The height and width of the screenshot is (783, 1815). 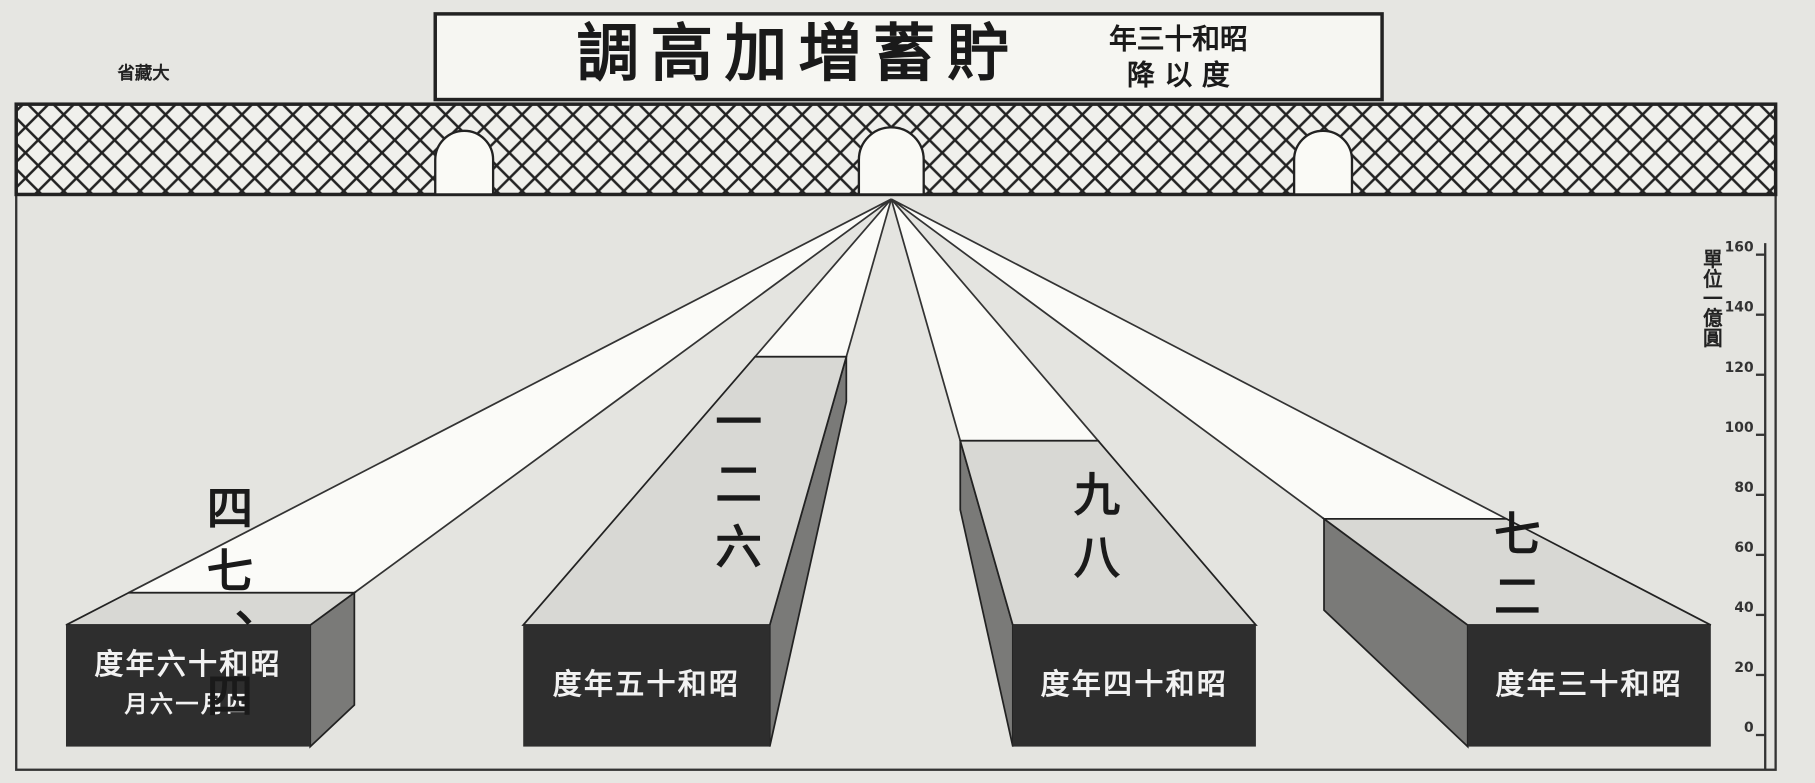 I want to click on x-tick-label: 月六一月四, so click(x=187, y=705).